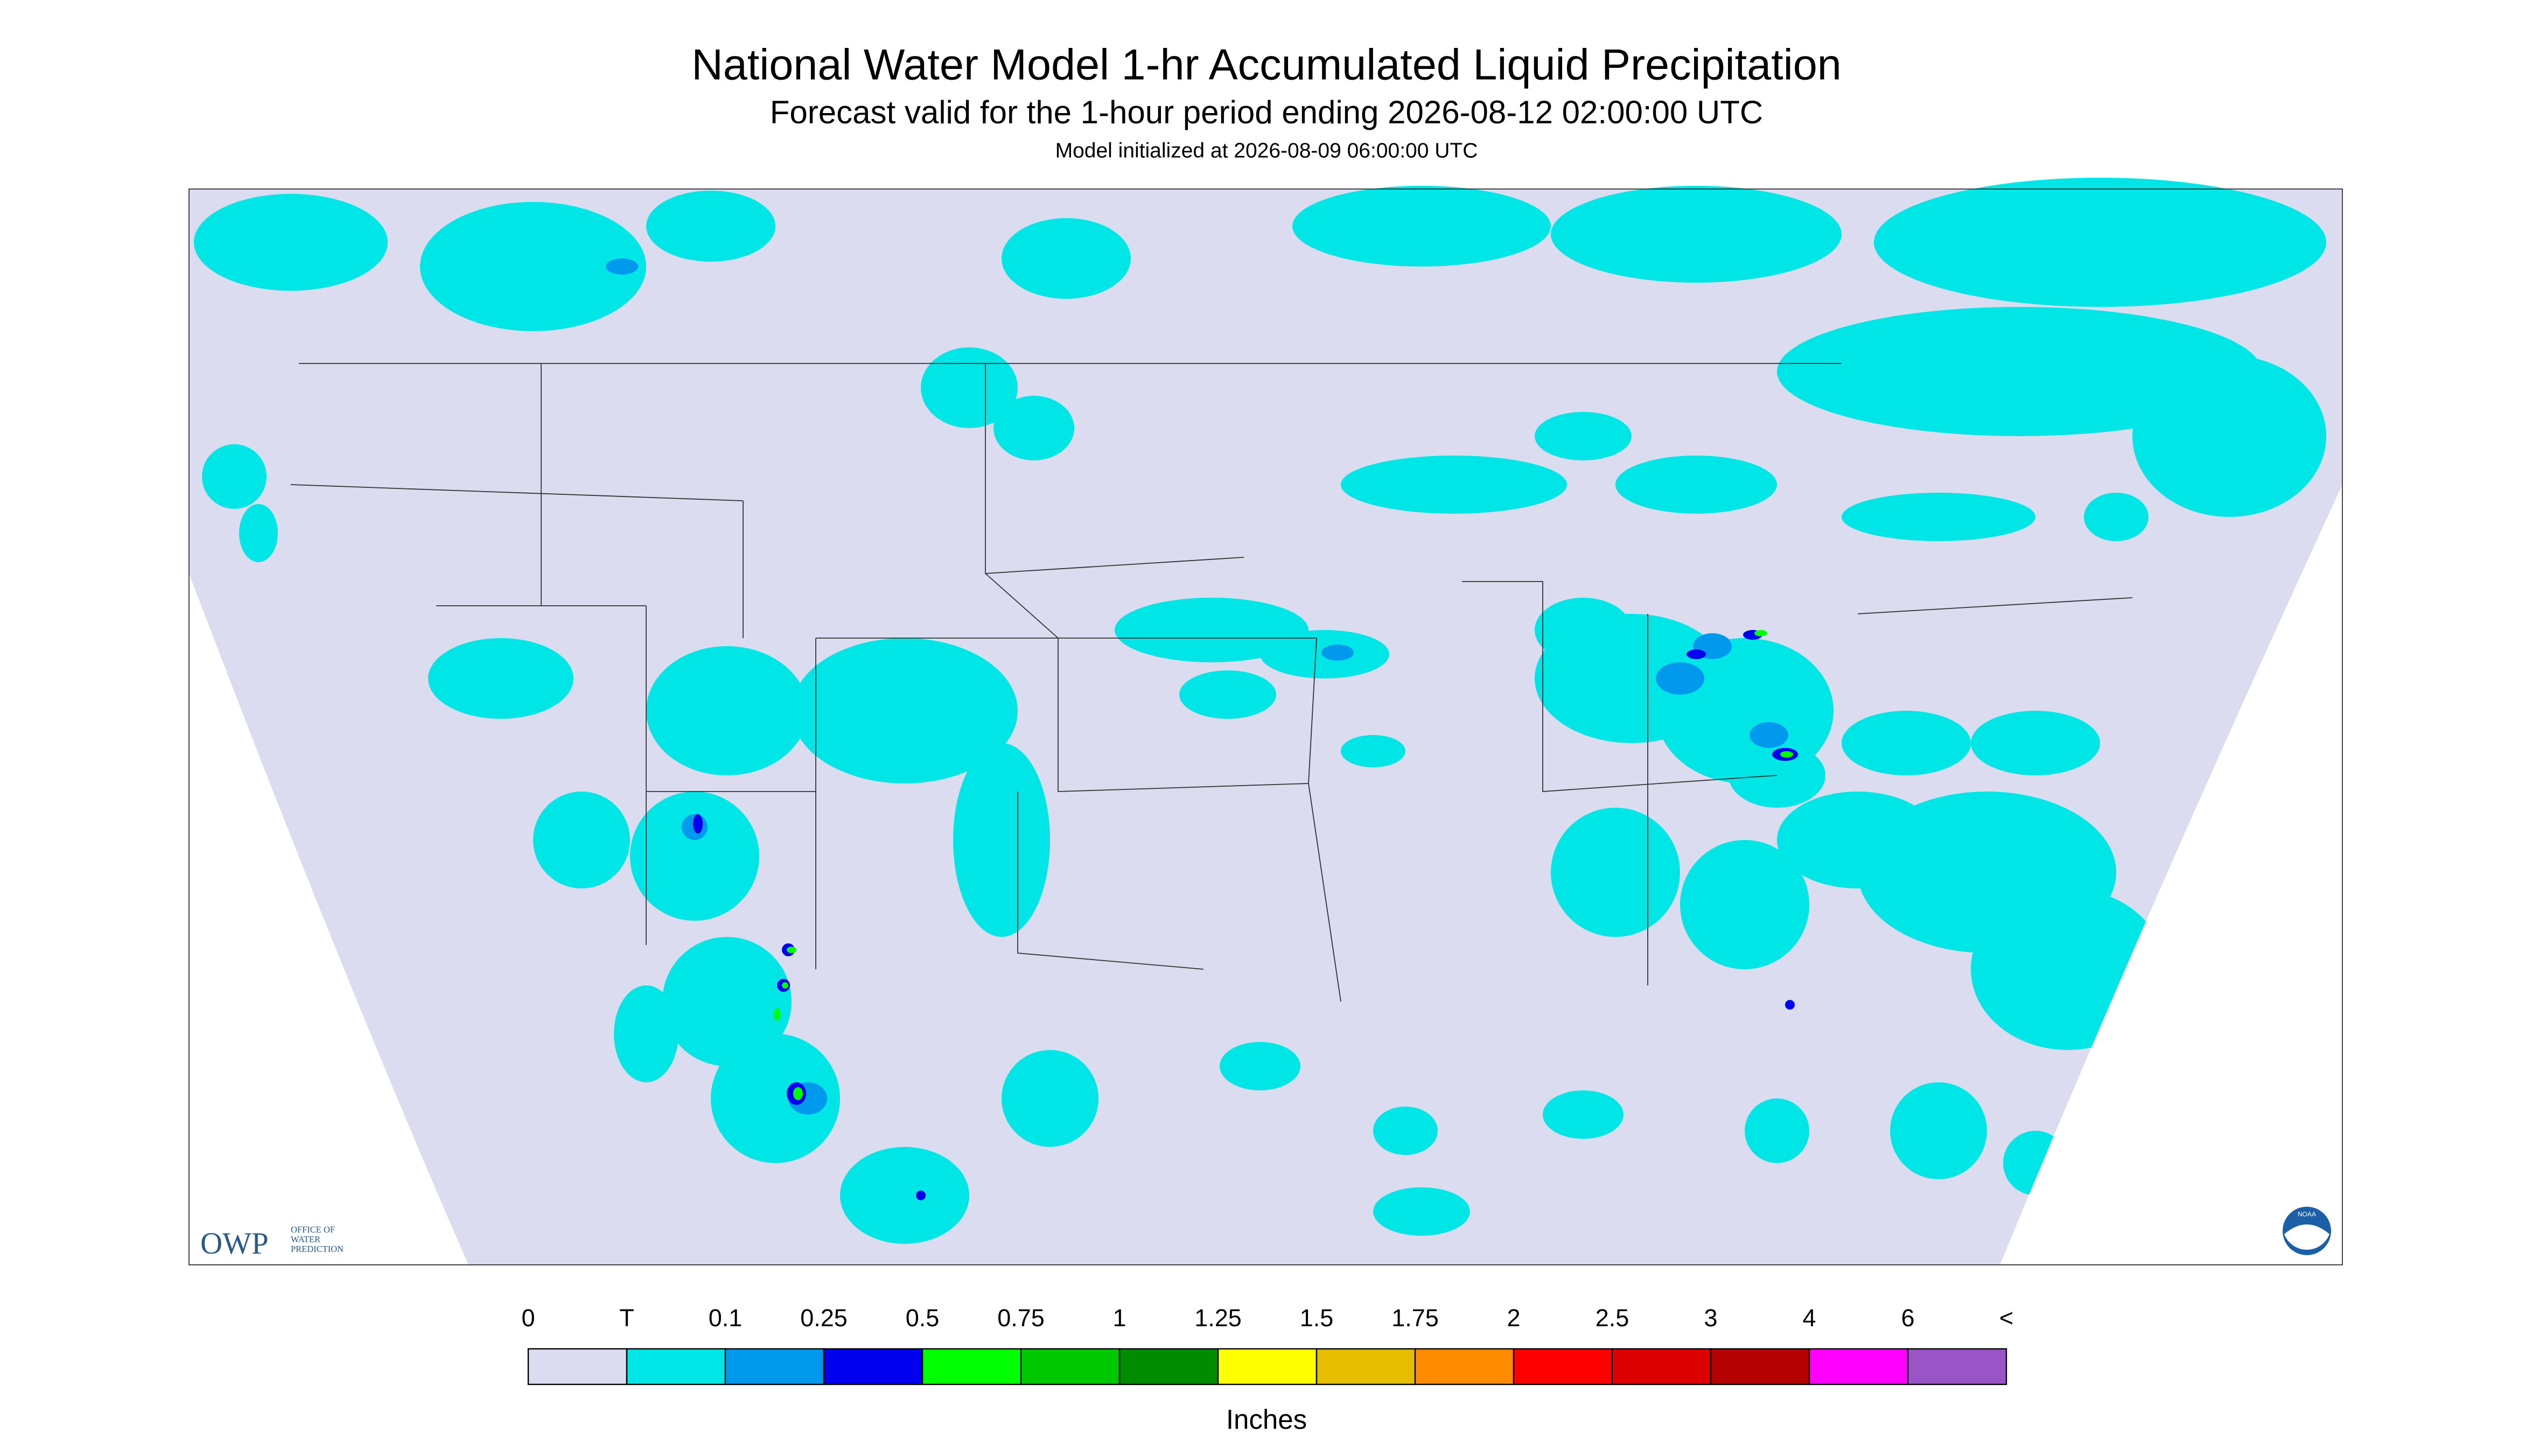  What do you see at coordinates (313, 1229) in the screenshot?
I see `owp-text: OFFICE OF` at bounding box center [313, 1229].